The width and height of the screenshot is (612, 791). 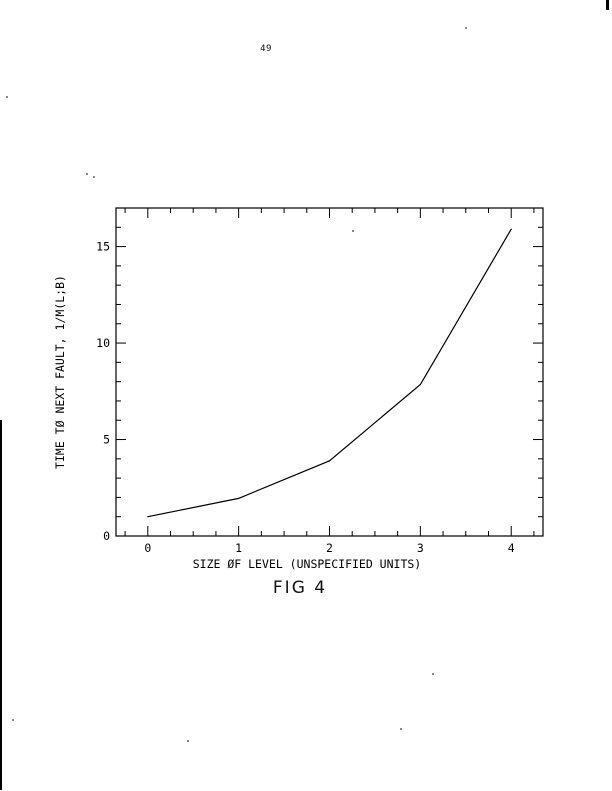 I want to click on figure-caption: FIG 4, so click(x=300, y=588).